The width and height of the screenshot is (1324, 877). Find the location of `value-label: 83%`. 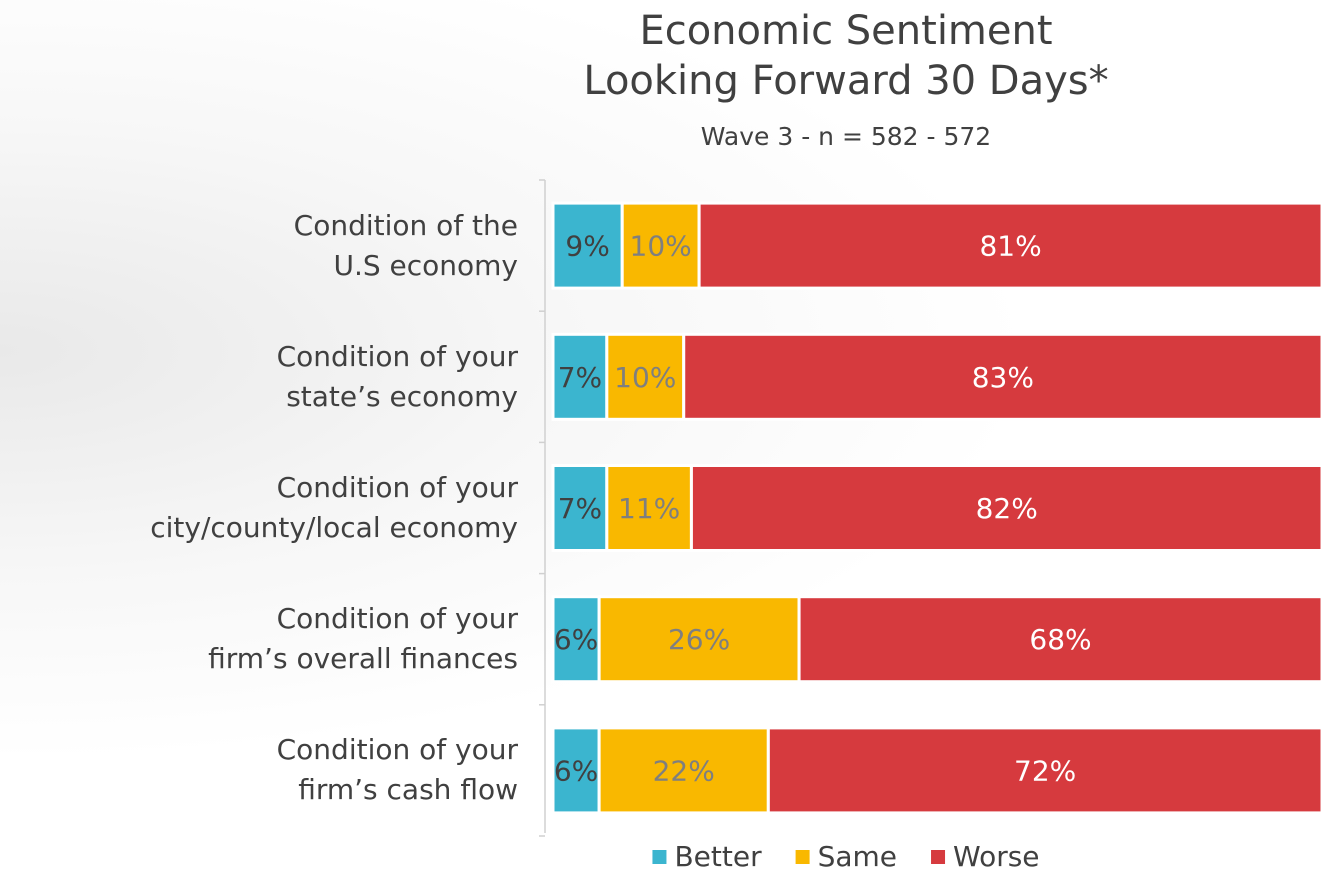

value-label: 83% is located at coordinates (1003, 377).